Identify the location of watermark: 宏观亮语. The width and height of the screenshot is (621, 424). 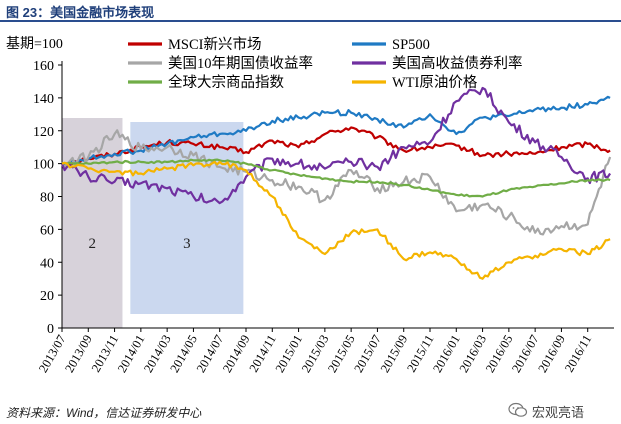
(564, 410).